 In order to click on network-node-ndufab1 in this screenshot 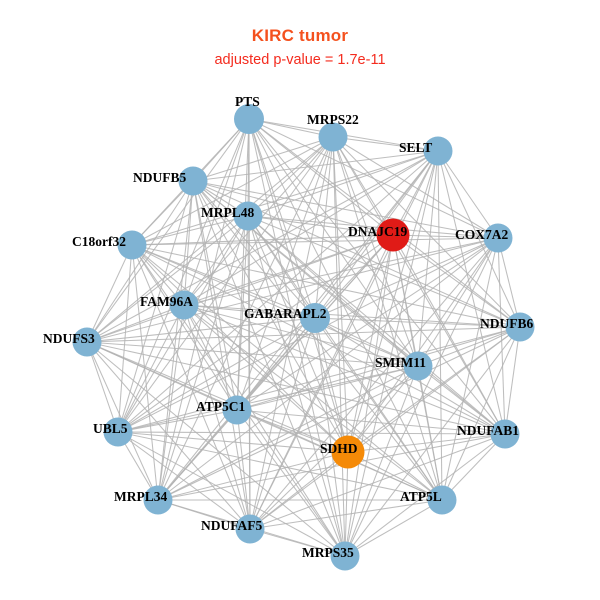, I will do `click(505, 434)`.